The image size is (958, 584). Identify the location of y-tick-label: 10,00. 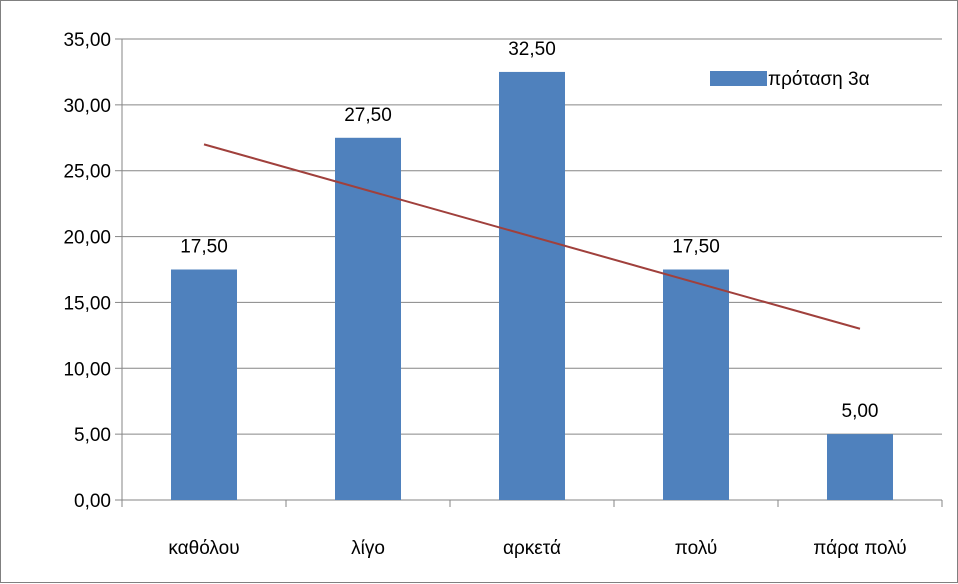
(87, 369).